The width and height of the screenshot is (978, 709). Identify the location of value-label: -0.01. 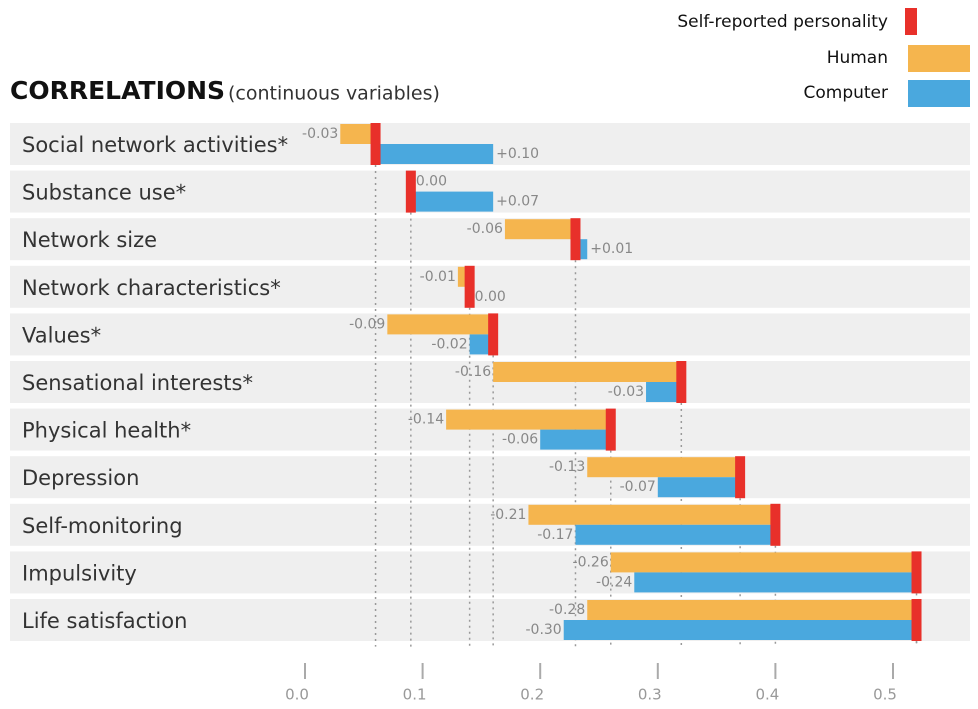
(438, 277).